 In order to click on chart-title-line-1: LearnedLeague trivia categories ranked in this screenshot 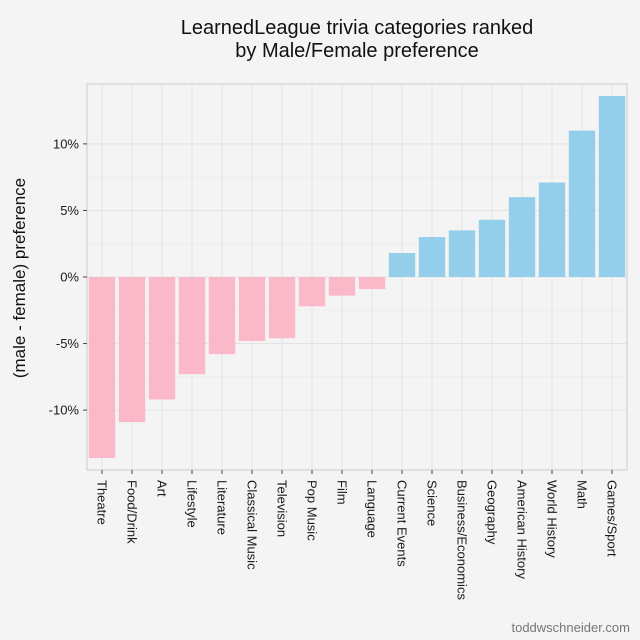, I will do `click(357, 28)`.